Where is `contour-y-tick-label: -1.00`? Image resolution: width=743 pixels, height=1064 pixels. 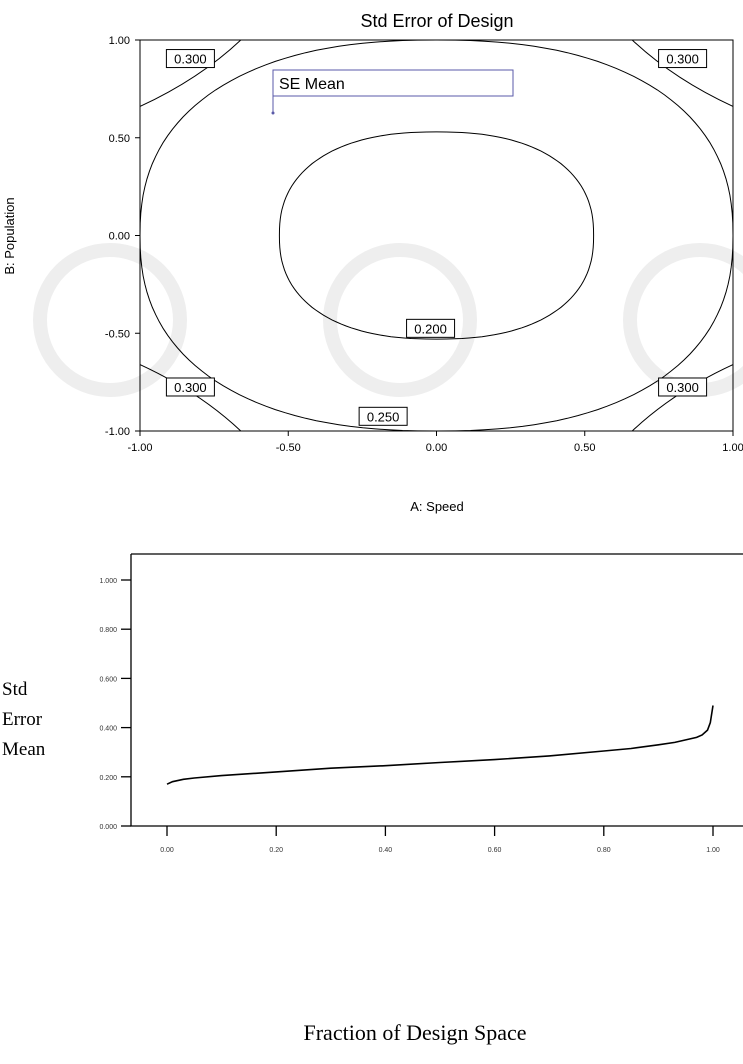 contour-y-tick-label: -1.00 is located at coordinates (117, 432).